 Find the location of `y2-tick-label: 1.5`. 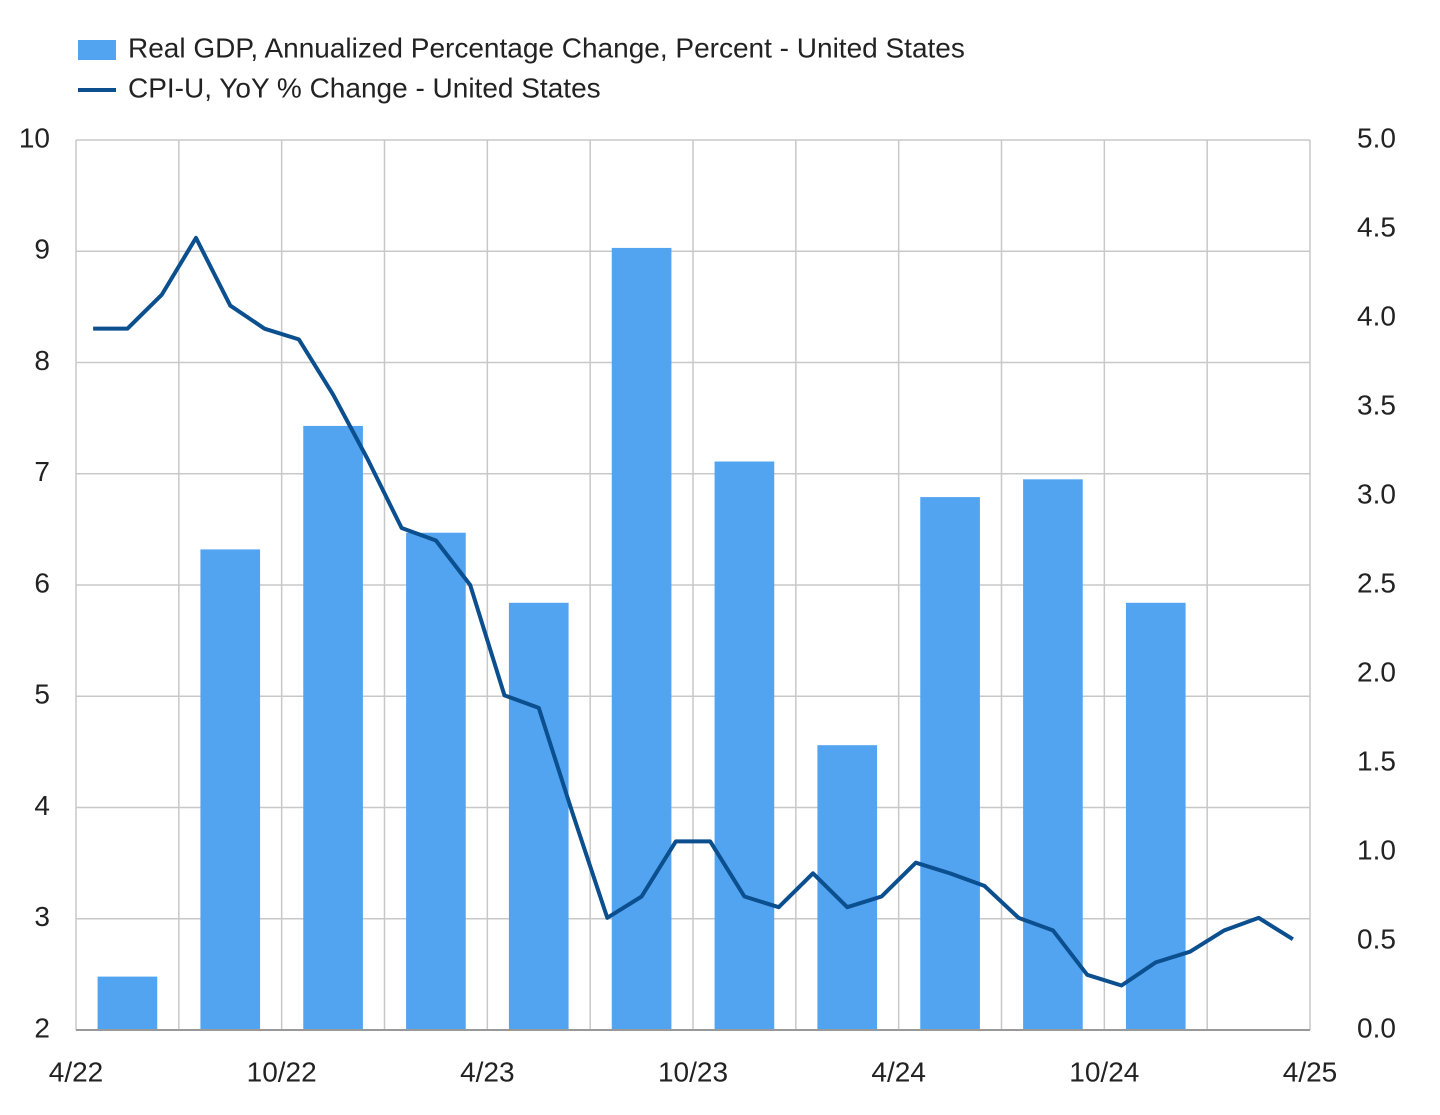

y2-tick-label: 1.5 is located at coordinates (1376, 760).